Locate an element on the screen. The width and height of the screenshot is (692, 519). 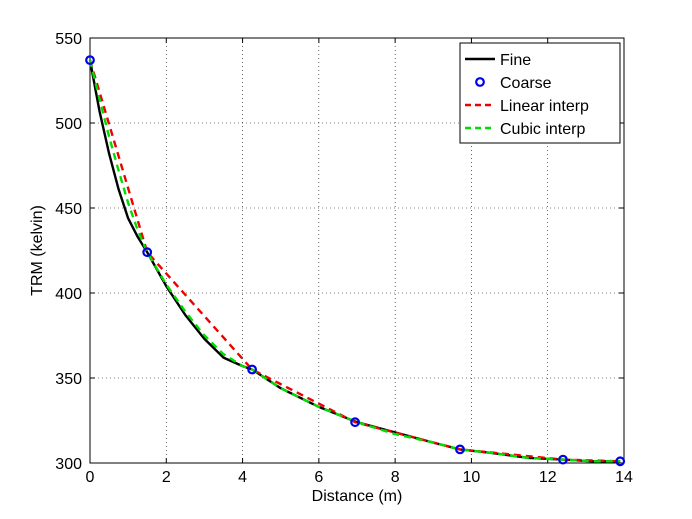
y-tick-label: 350 is located at coordinates (68, 379).